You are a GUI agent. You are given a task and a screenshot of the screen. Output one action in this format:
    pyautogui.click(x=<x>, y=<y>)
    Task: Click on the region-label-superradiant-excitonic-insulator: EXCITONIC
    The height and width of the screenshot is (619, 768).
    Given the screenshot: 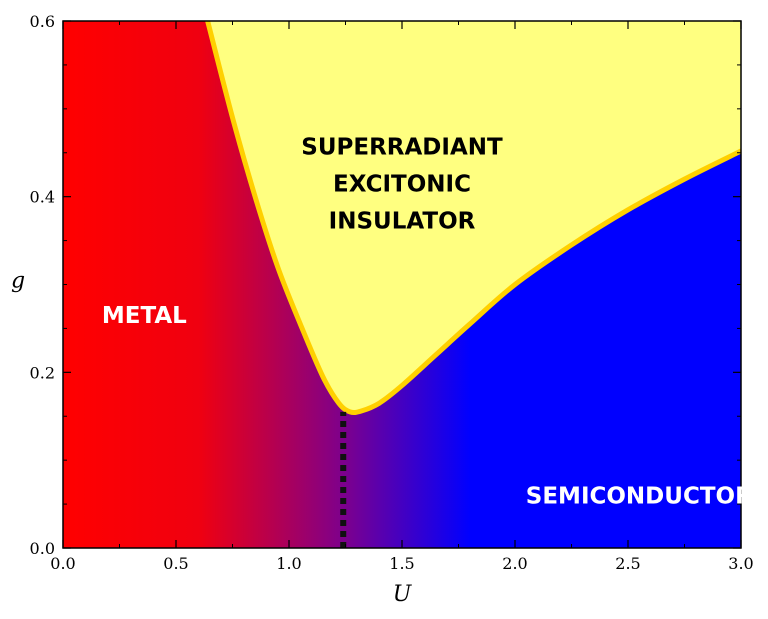 What is the action you would take?
    pyautogui.click(x=402, y=184)
    